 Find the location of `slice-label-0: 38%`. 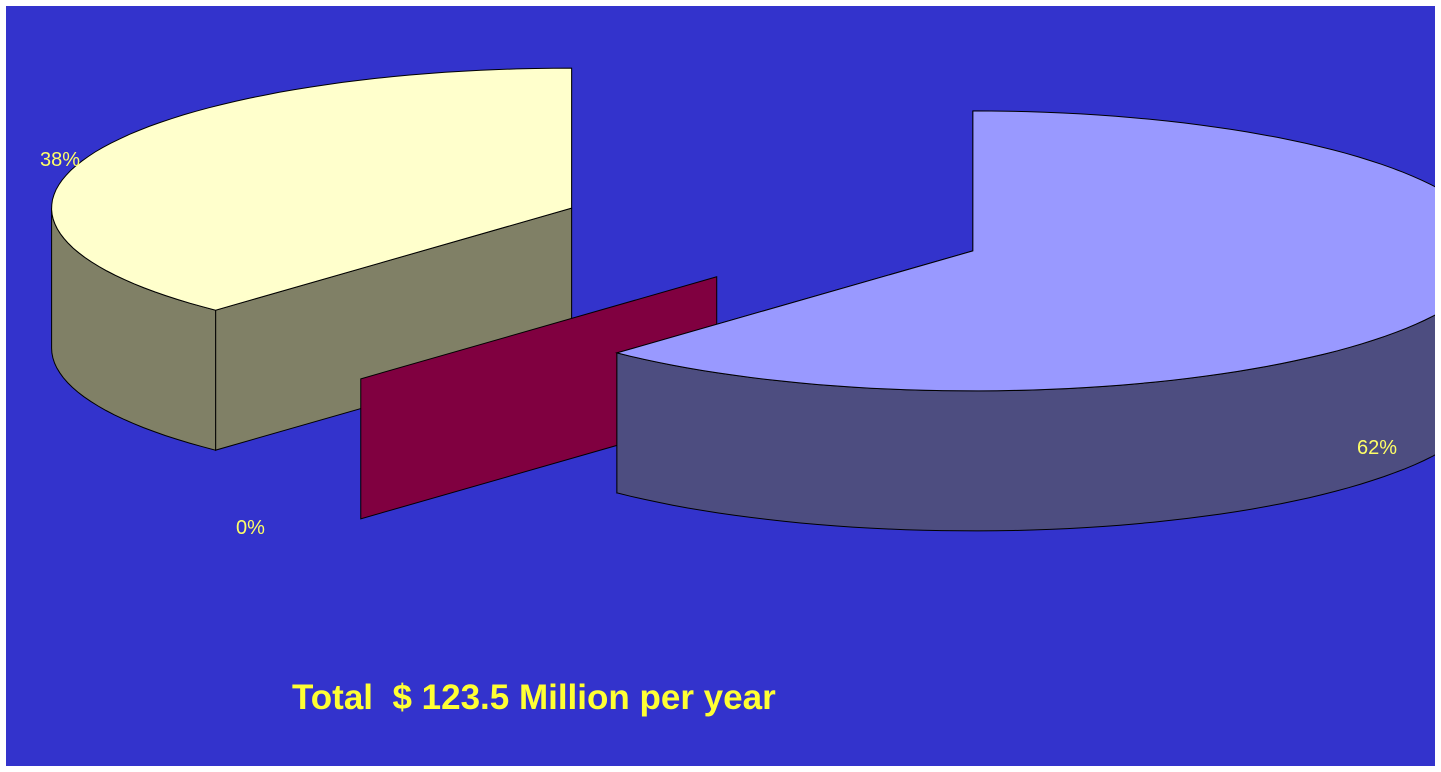

slice-label-0: 38% is located at coordinates (60, 160).